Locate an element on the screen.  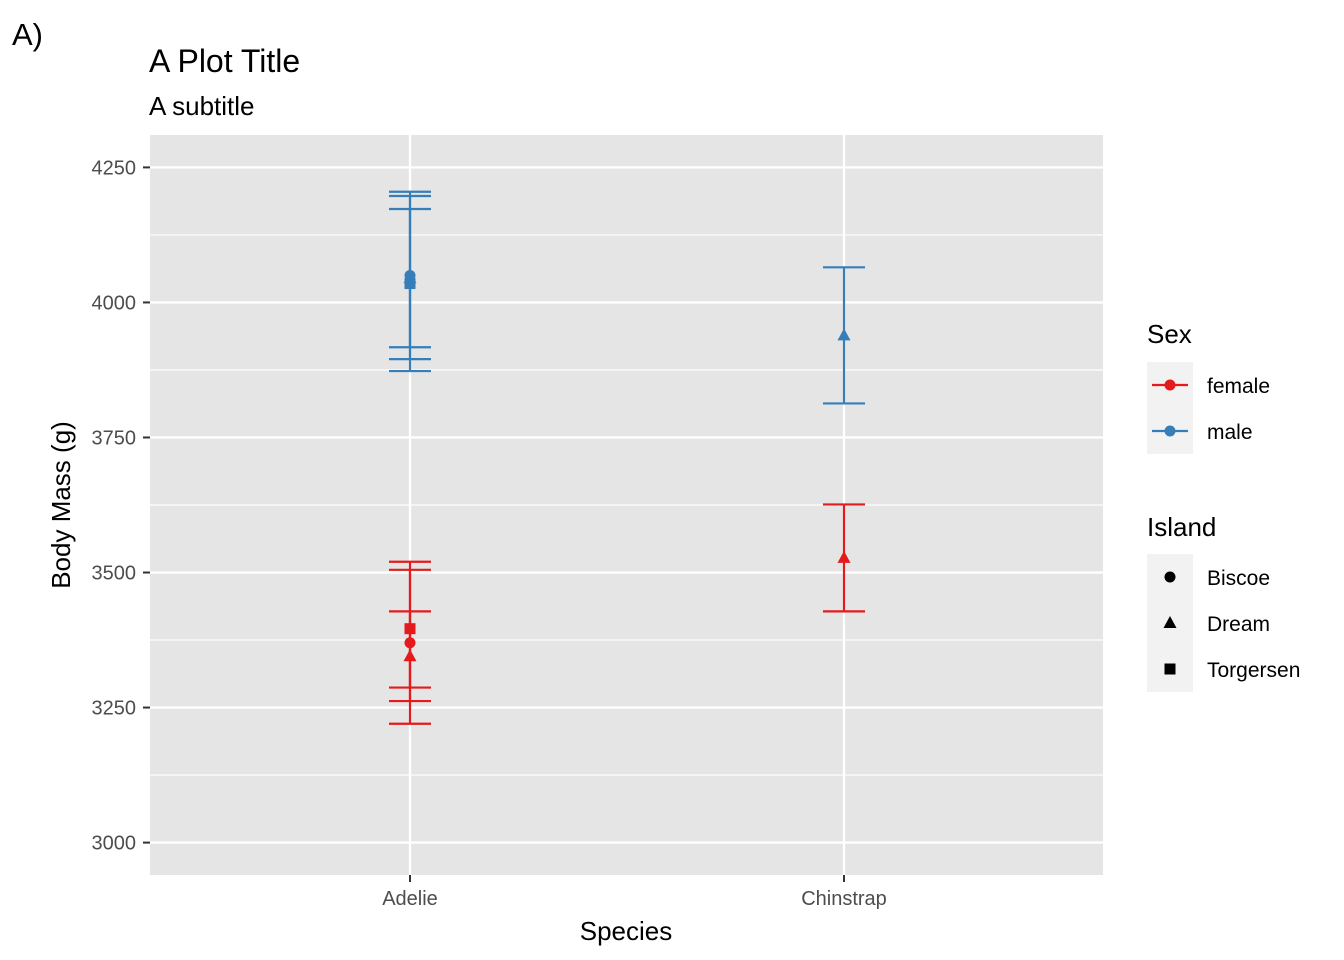
y-tick-label: 4250 is located at coordinates (114, 168).